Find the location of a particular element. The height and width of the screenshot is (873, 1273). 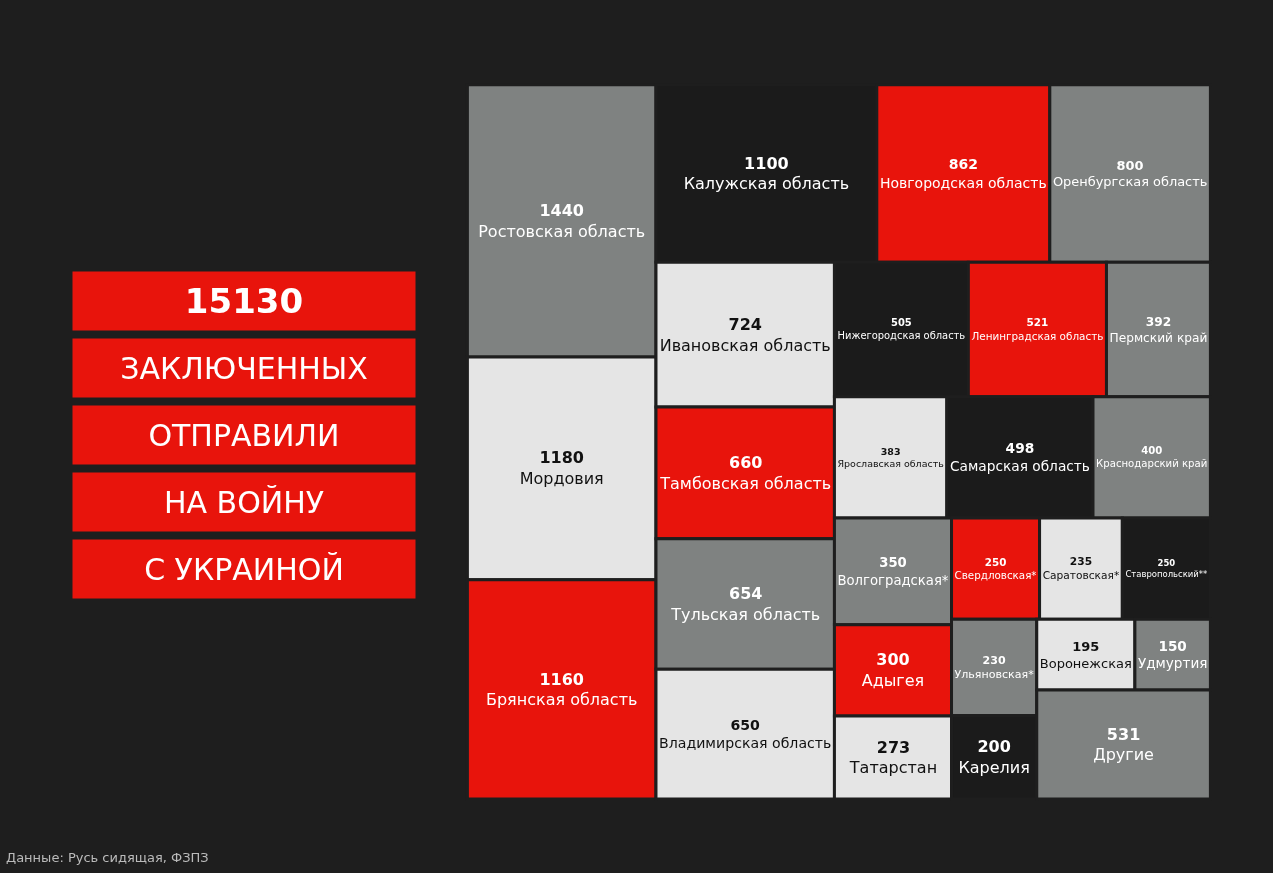

data-label: 150 is located at coordinates (1172, 645).